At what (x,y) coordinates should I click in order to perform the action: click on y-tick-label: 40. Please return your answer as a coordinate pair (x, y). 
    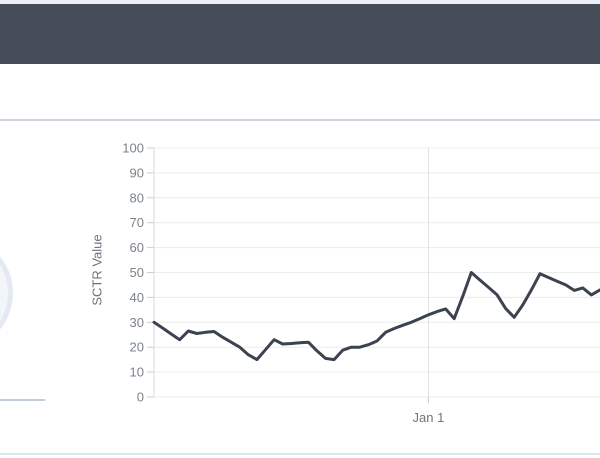
    Looking at the image, I should click on (137, 297).